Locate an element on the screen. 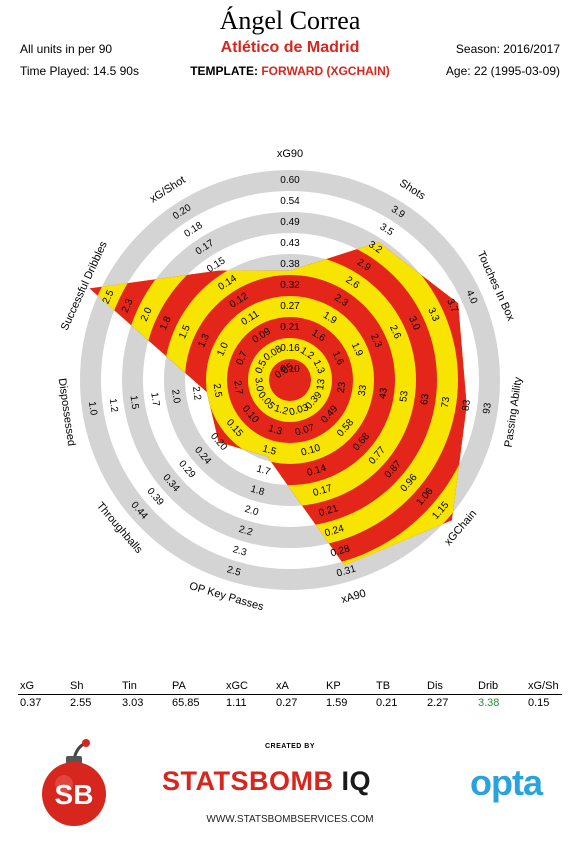  axis-label: xA90 is located at coordinates (353, 596).